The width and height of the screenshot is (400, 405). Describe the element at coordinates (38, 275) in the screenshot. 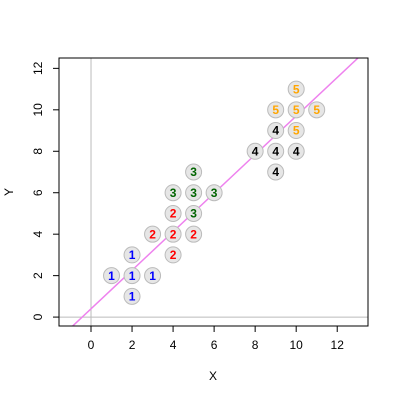

I see `y-tick-label: 2` at that location.